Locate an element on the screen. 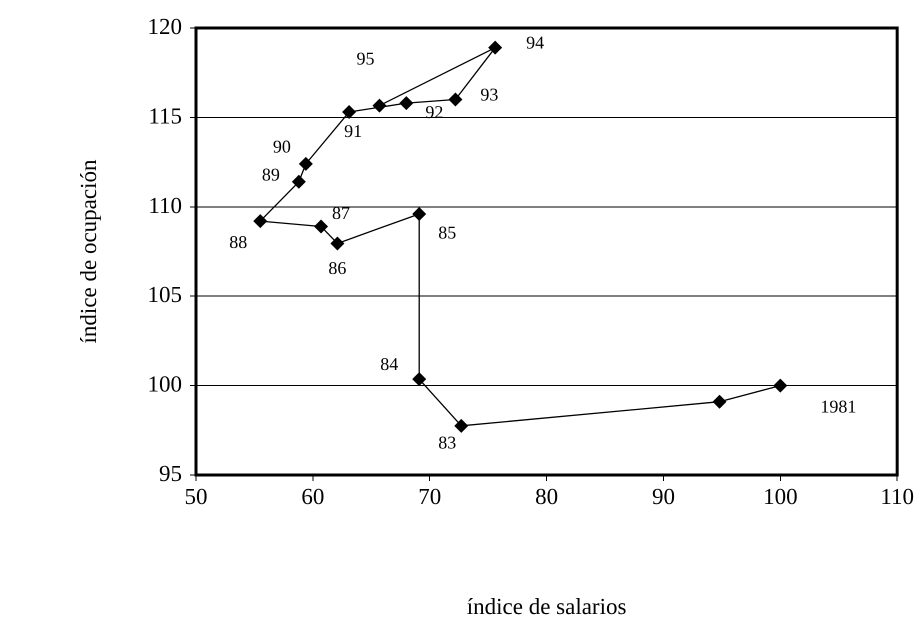 Image resolution: width=917 pixels, height=626 pixels. annotation: 87 is located at coordinates (341, 213).